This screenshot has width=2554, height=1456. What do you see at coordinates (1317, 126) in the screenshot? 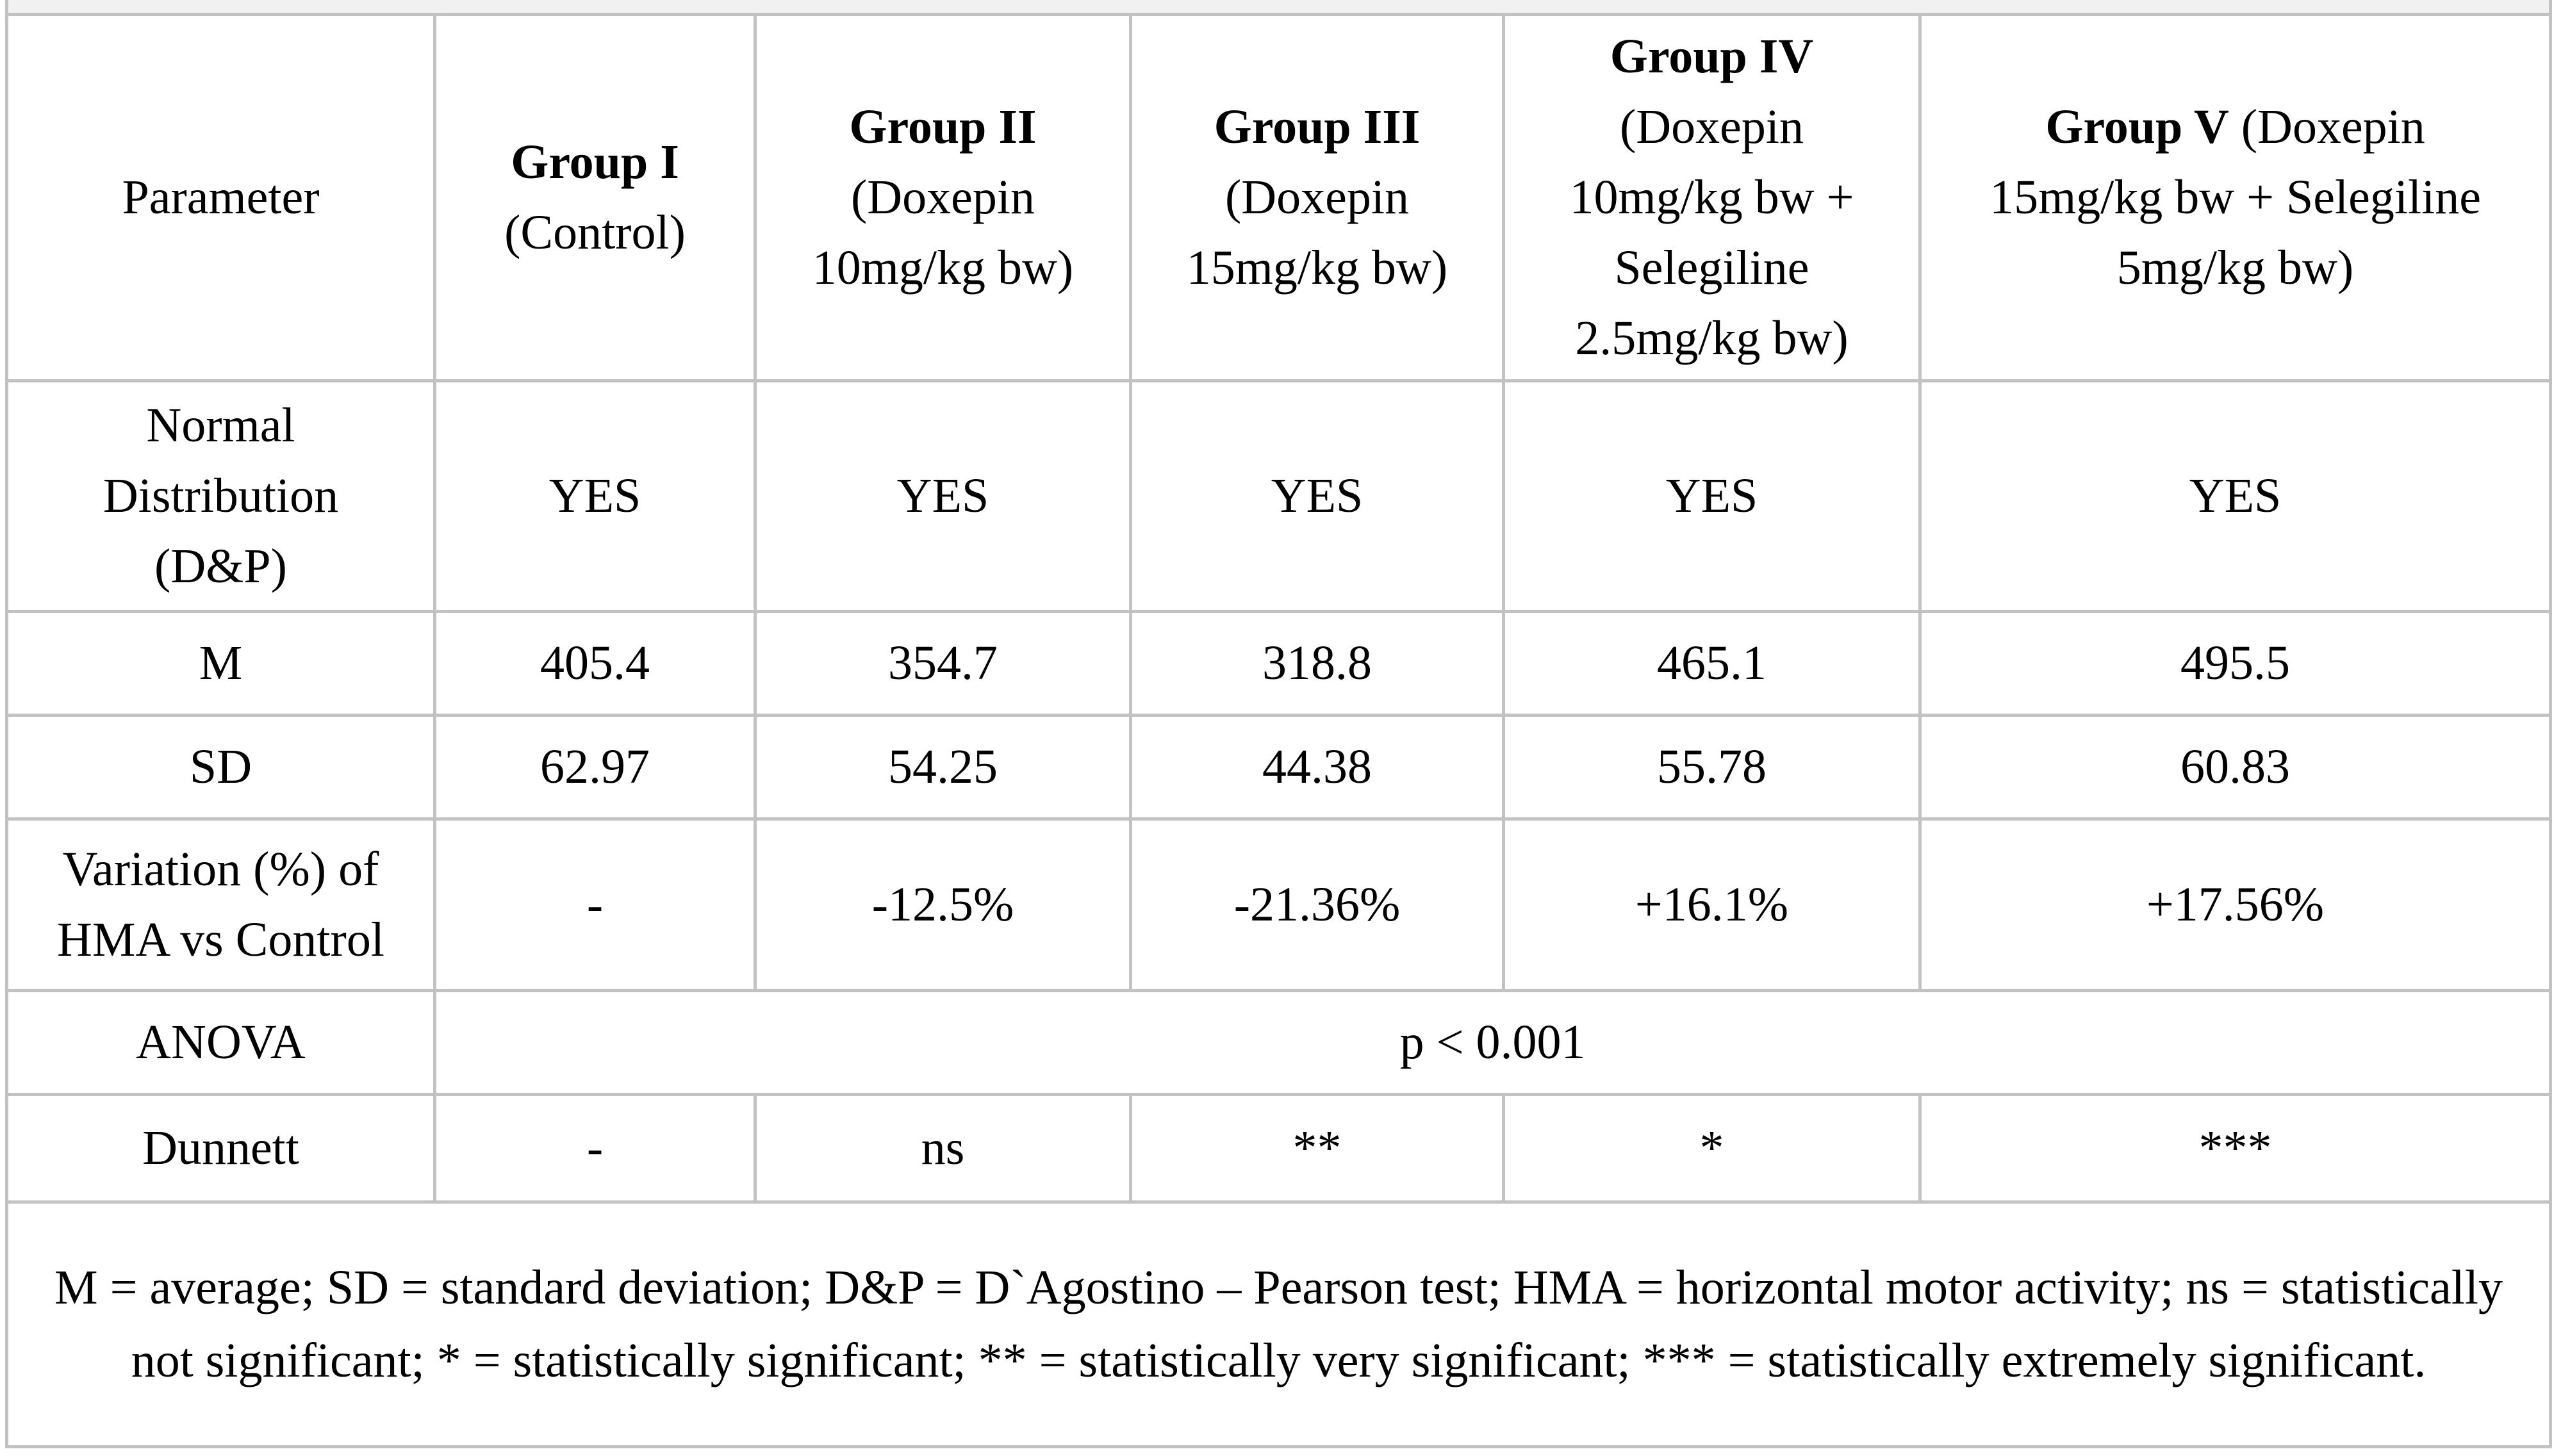
I see `group-3-name: Group III` at bounding box center [1317, 126].